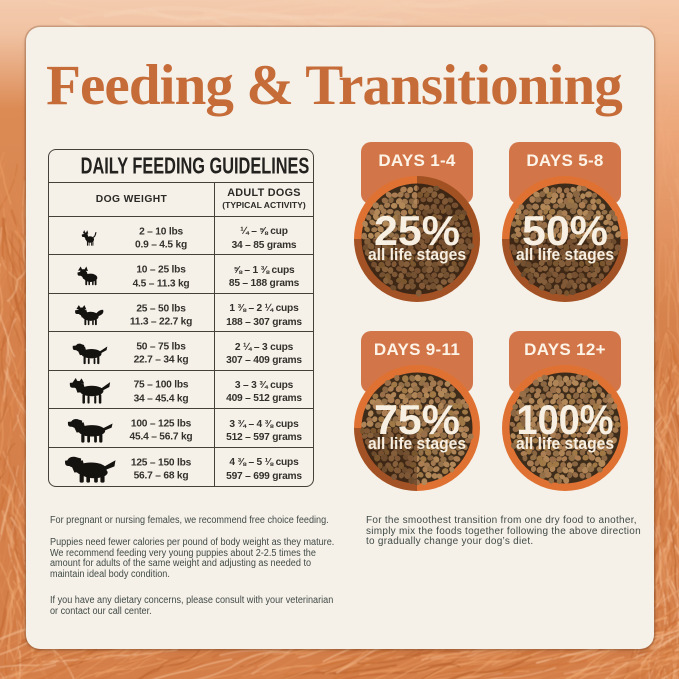  Describe the element at coordinates (565, 419) in the screenshot. I see `svg-text: 100%` at that location.